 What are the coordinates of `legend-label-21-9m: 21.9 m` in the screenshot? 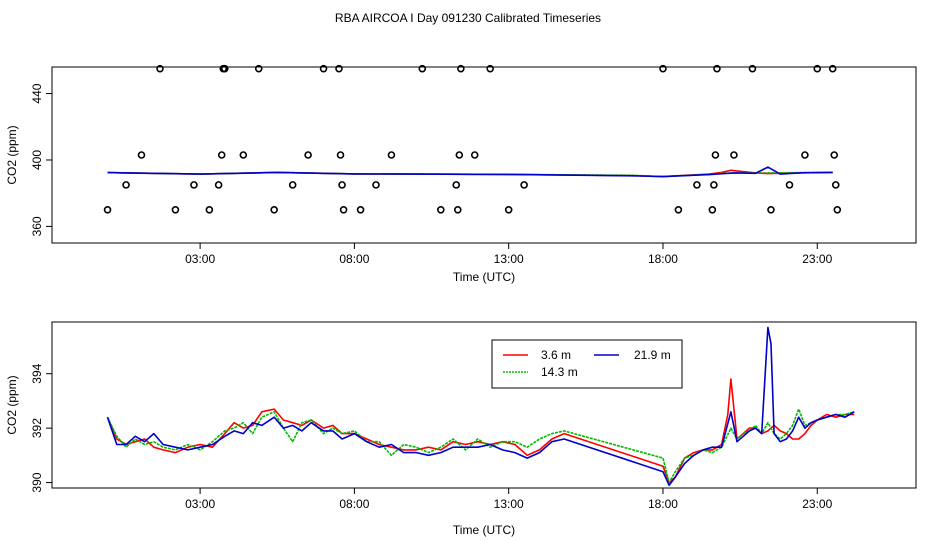 It's located at (652, 355).